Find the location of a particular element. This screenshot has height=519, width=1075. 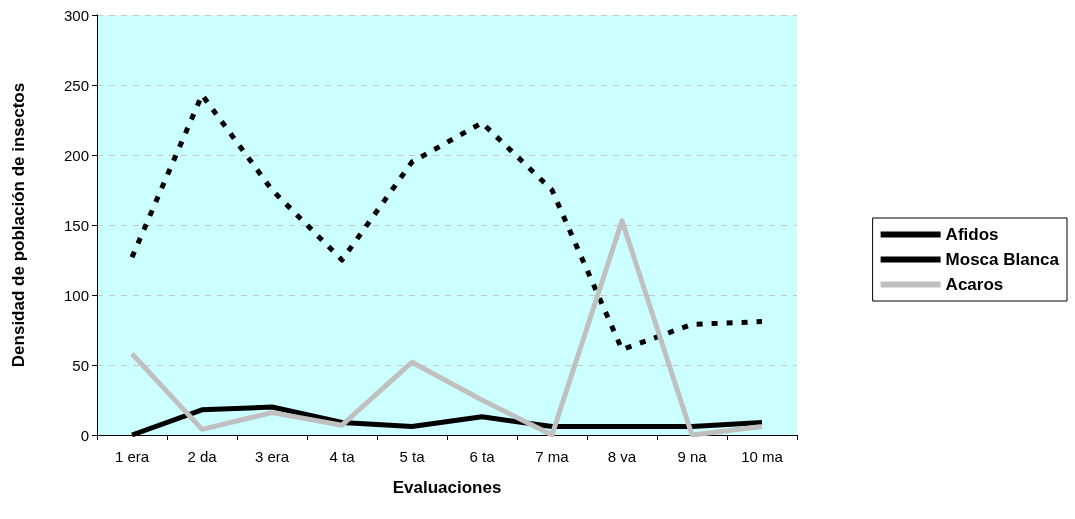

y-axis-title: Densidad de población de insectos is located at coordinates (18, 225).